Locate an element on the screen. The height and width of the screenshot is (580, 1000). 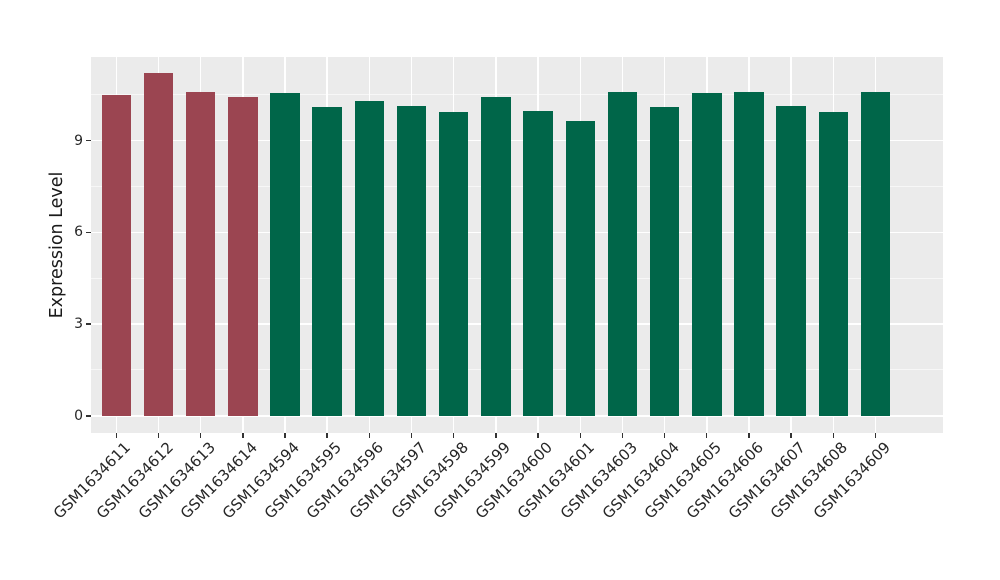
bar-GSM1634596 is located at coordinates (369, 258).